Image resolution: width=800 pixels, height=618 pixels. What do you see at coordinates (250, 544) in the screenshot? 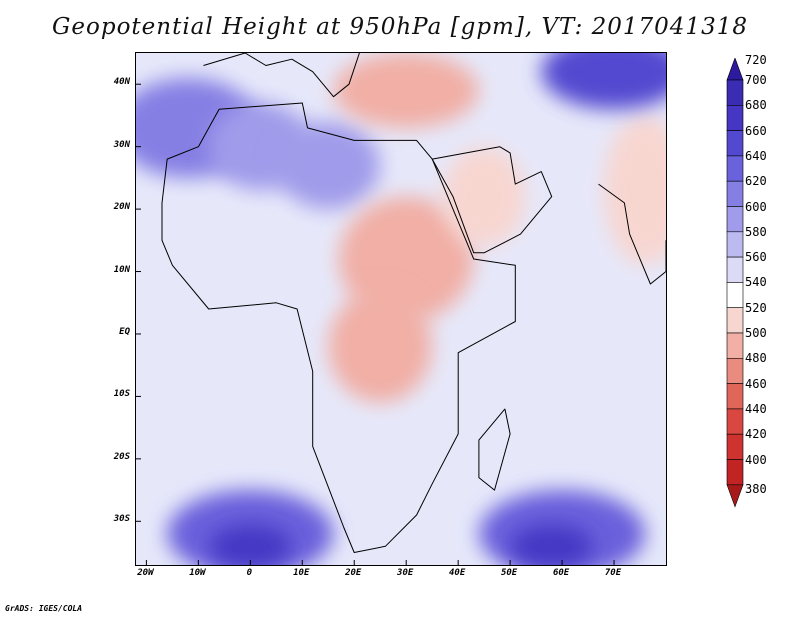
I see `region-south-atlantic-core` at bounding box center [250, 544].